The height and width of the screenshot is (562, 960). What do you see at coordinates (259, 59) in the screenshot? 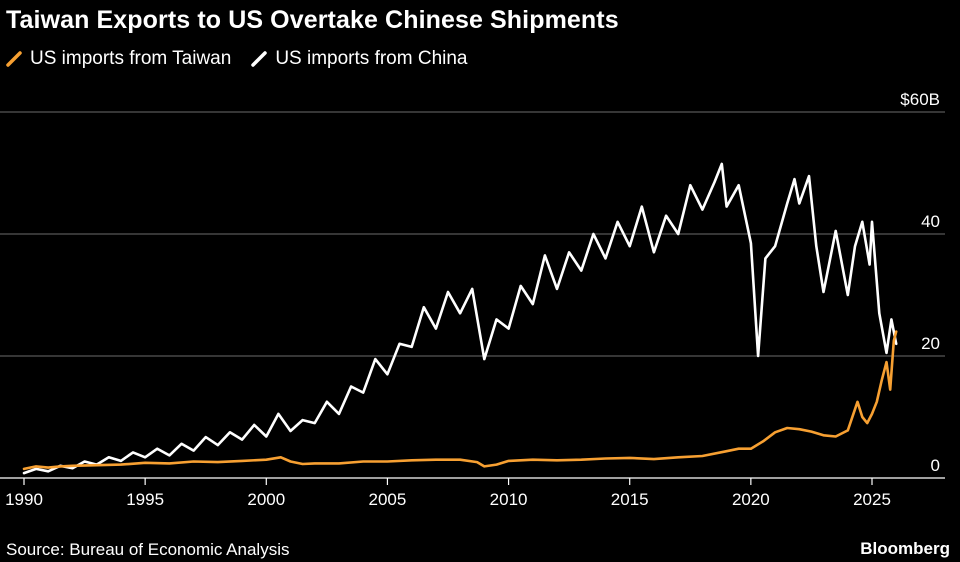
I see `legend-swatch-china-icon` at bounding box center [259, 59].